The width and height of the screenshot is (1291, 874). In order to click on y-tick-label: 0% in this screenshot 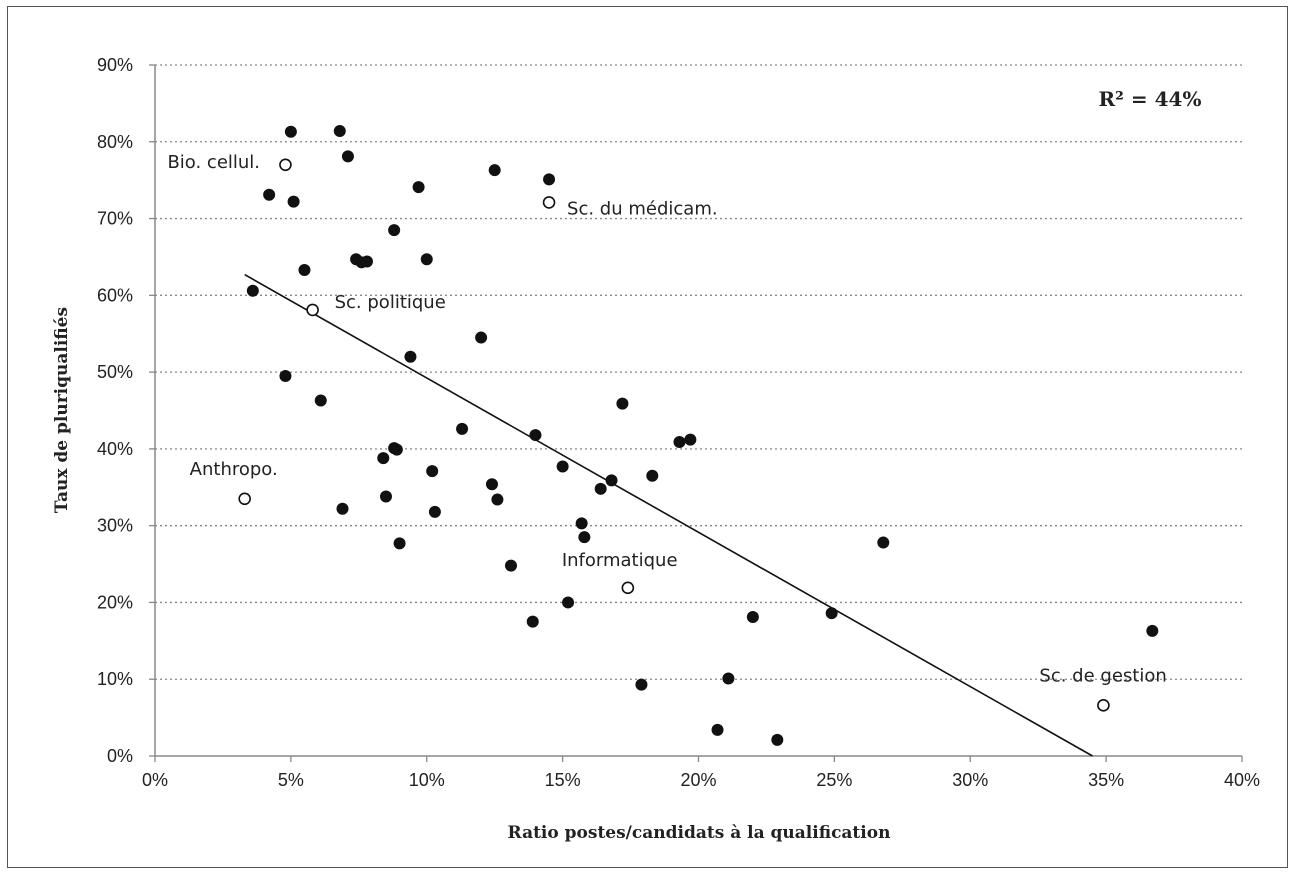, I will do `click(120, 756)`.